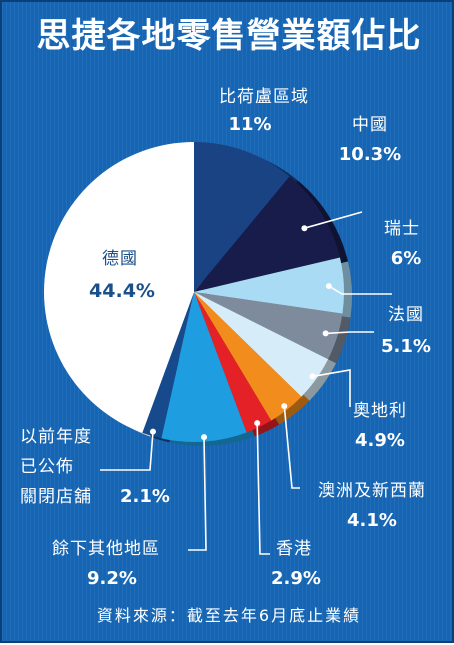  Describe the element at coordinates (406, 346) in the screenshot. I see `slice-value-3: 5.1%` at that location.